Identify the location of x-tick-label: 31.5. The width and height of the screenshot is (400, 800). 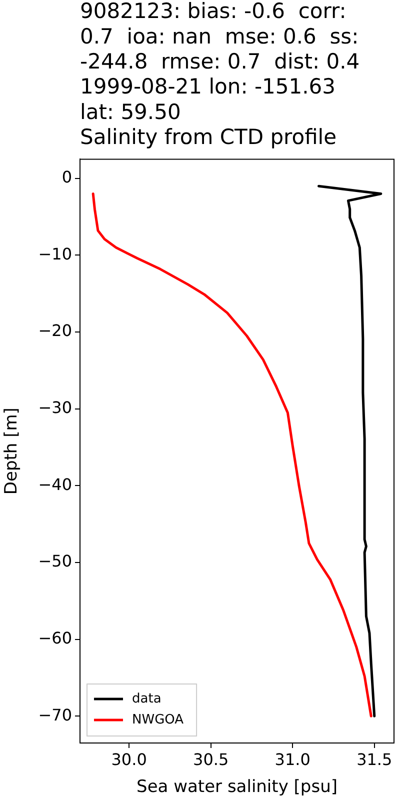
(374, 759).